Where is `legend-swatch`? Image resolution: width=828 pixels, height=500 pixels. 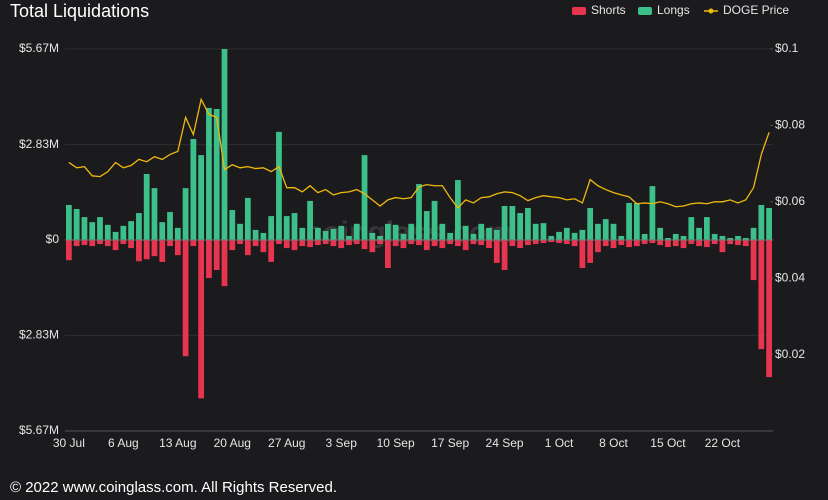
legend-swatch is located at coordinates (645, 11).